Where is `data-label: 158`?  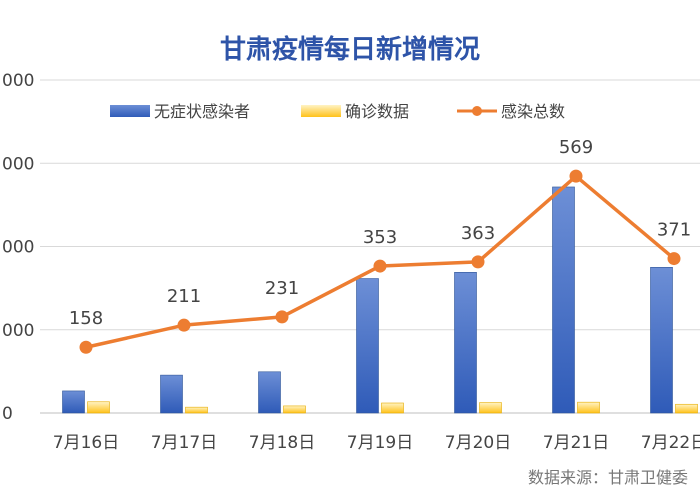
data-label: 158 is located at coordinates (86, 318).